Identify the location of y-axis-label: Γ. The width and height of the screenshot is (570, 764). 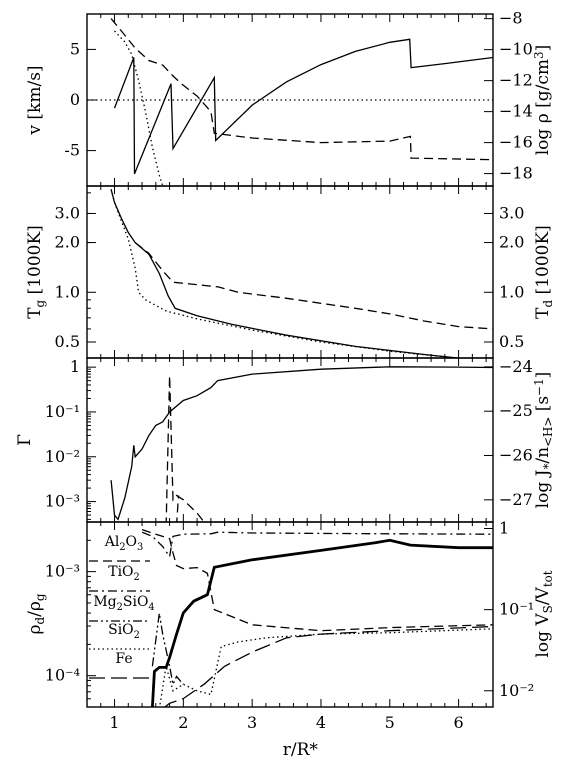
(25, 440).